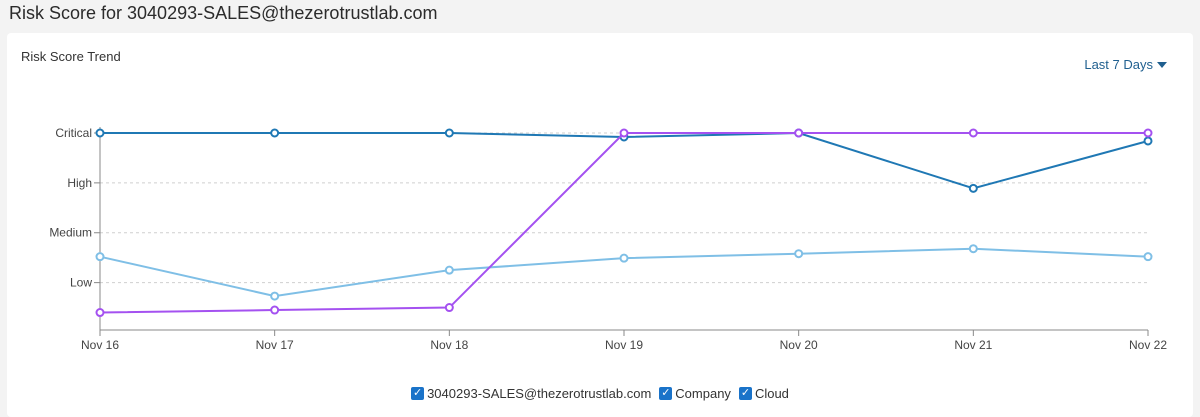 The height and width of the screenshot is (417, 1200). I want to click on y-tick-label-2: High, so click(79, 183).